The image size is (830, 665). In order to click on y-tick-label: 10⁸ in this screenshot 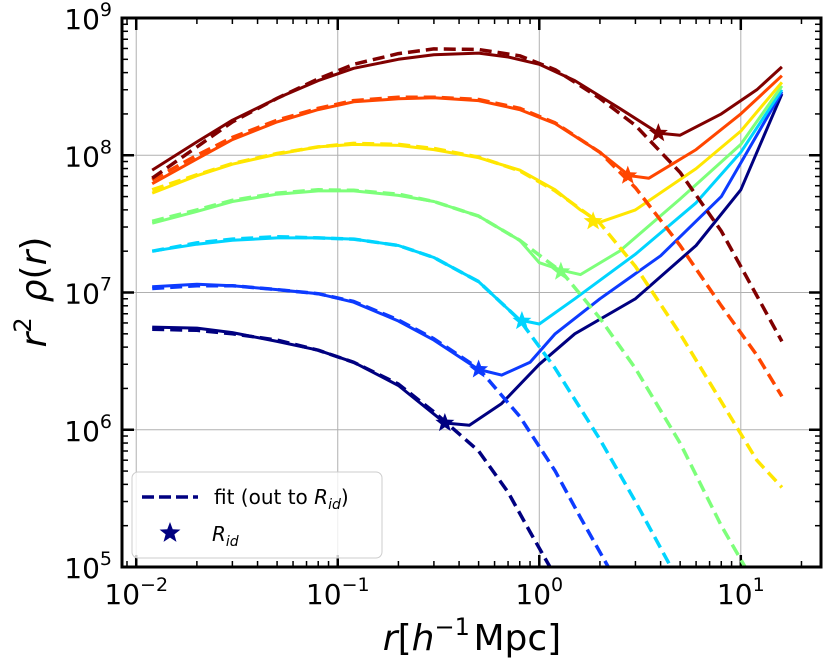, I will do `click(88, 154)`.